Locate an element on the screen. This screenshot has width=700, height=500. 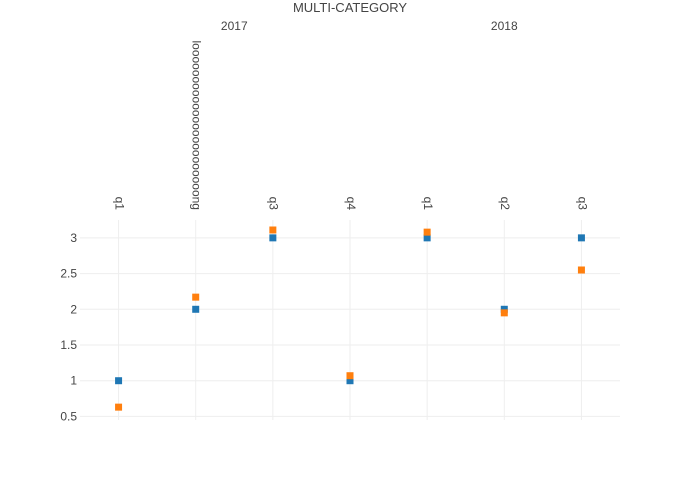
x-tick-label: q4 is located at coordinates (351, 204).